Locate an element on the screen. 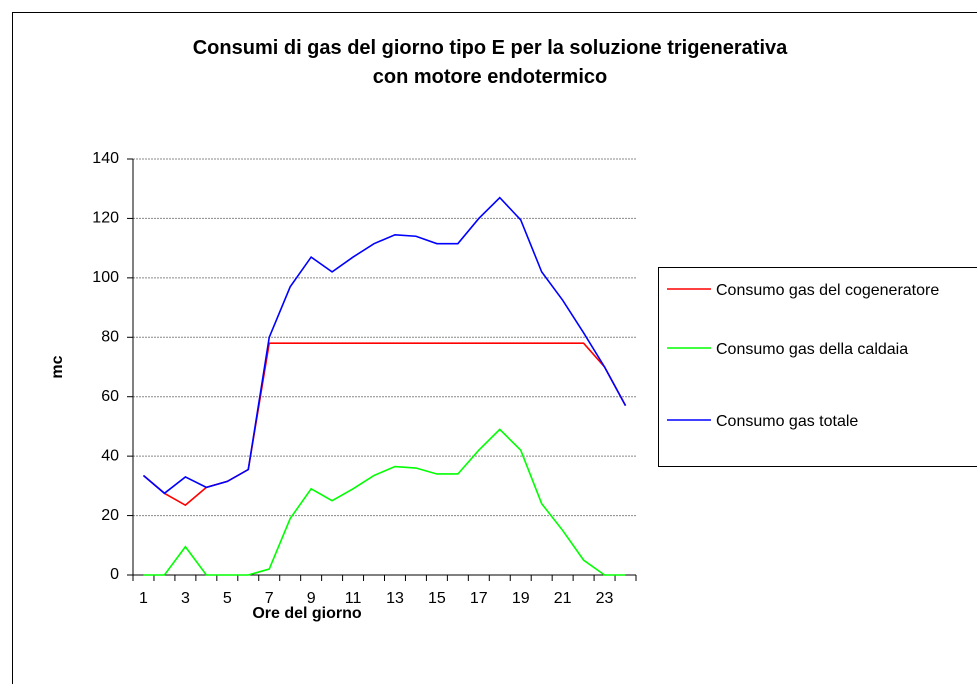  legend-label: Consumo gas del cogeneratore is located at coordinates (828, 290).